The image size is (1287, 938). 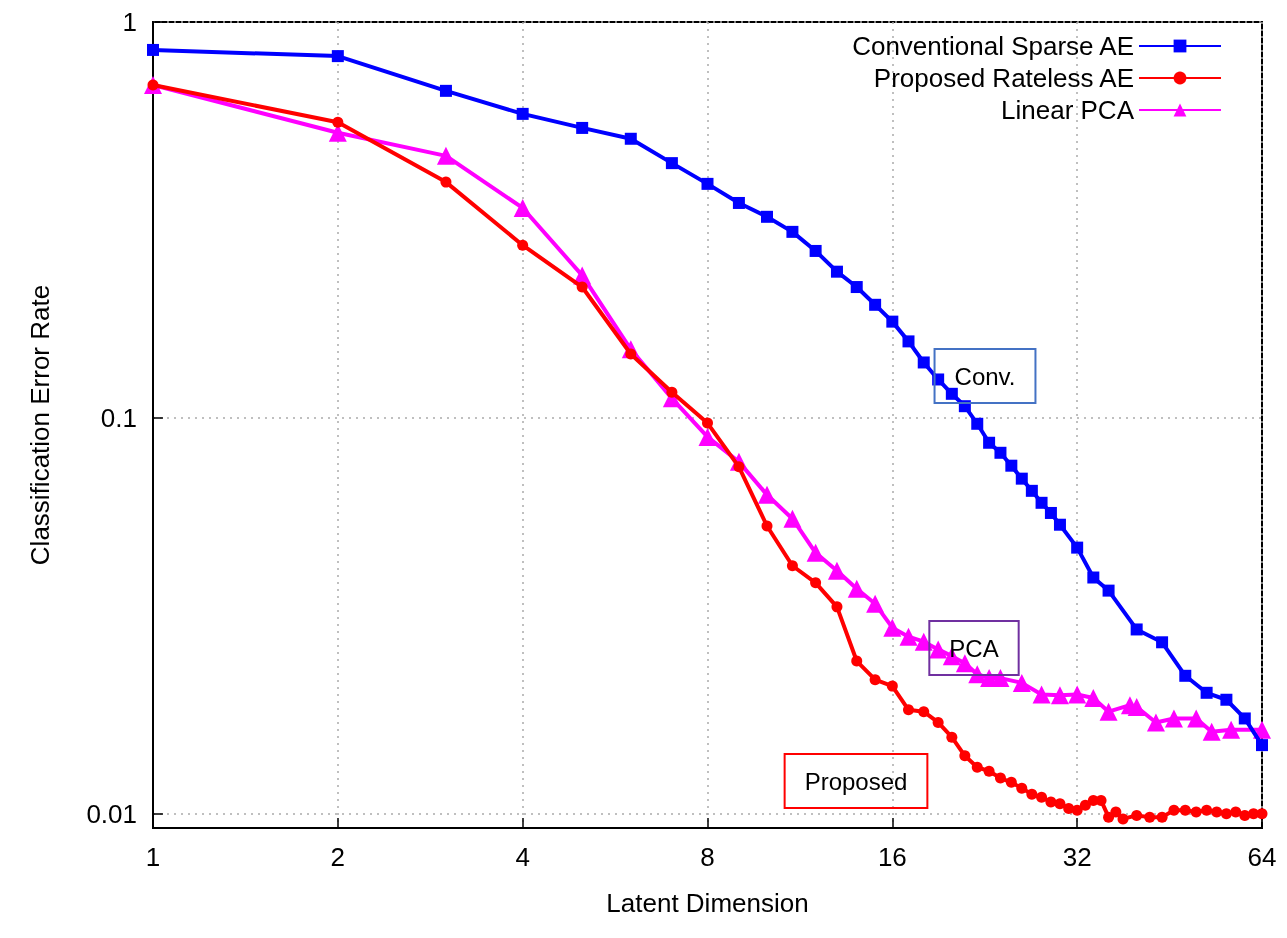 What do you see at coordinates (1068, 110) in the screenshot?
I see `legend-label: Linear PCA` at bounding box center [1068, 110].